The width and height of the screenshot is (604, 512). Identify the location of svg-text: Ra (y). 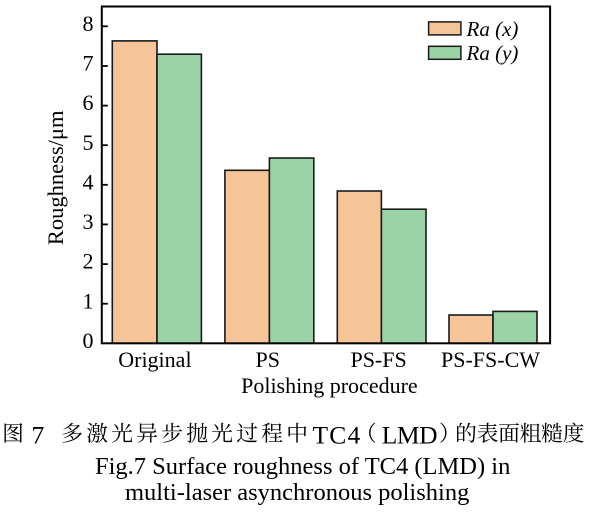
(492, 53).